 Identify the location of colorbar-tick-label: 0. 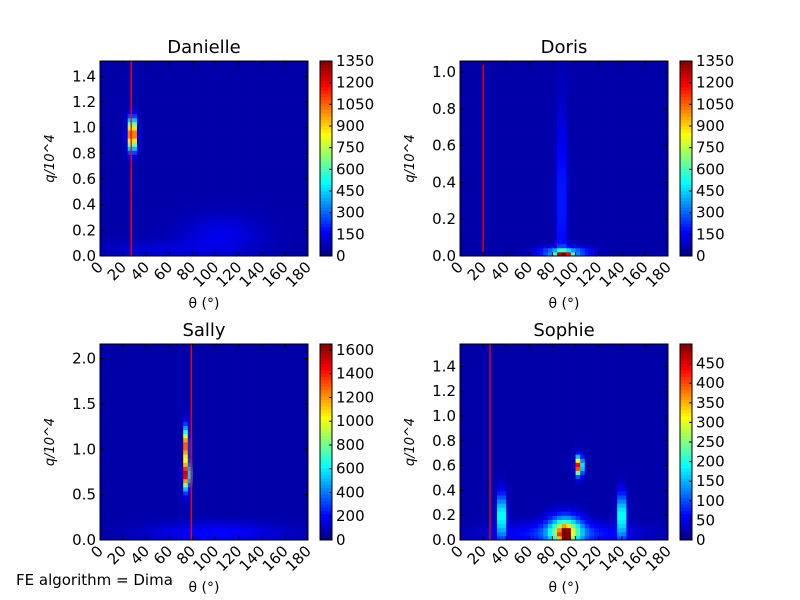
(701, 256).